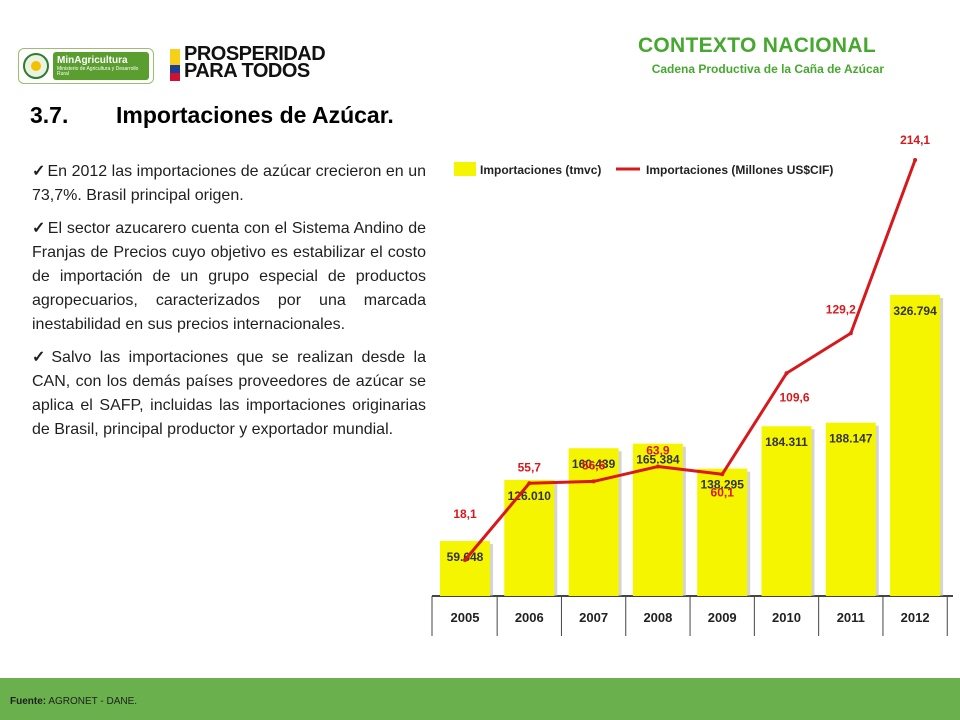 The height and width of the screenshot is (720, 960). I want to click on header-title: CONTEXTO NACIONAL, so click(756, 45).